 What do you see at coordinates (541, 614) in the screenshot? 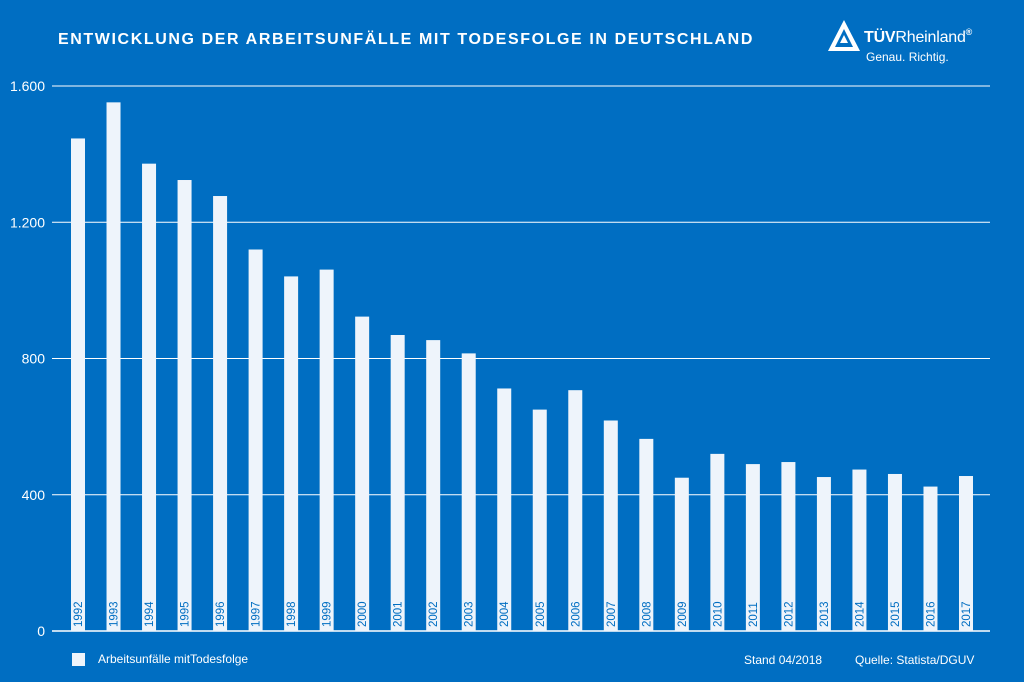
I see `x-category-label: 2005` at bounding box center [541, 614].